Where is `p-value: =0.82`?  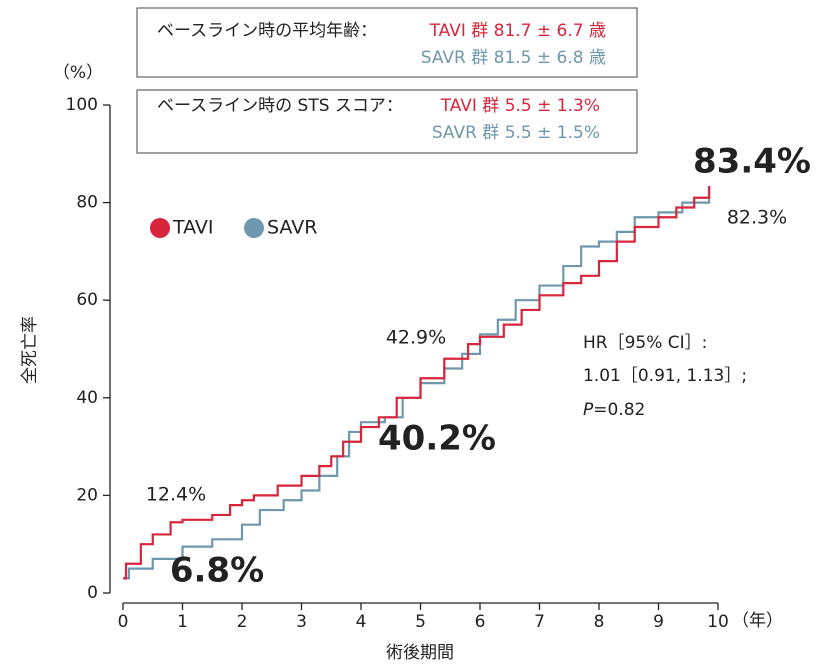
p-value: =0.82 is located at coordinates (619, 410).